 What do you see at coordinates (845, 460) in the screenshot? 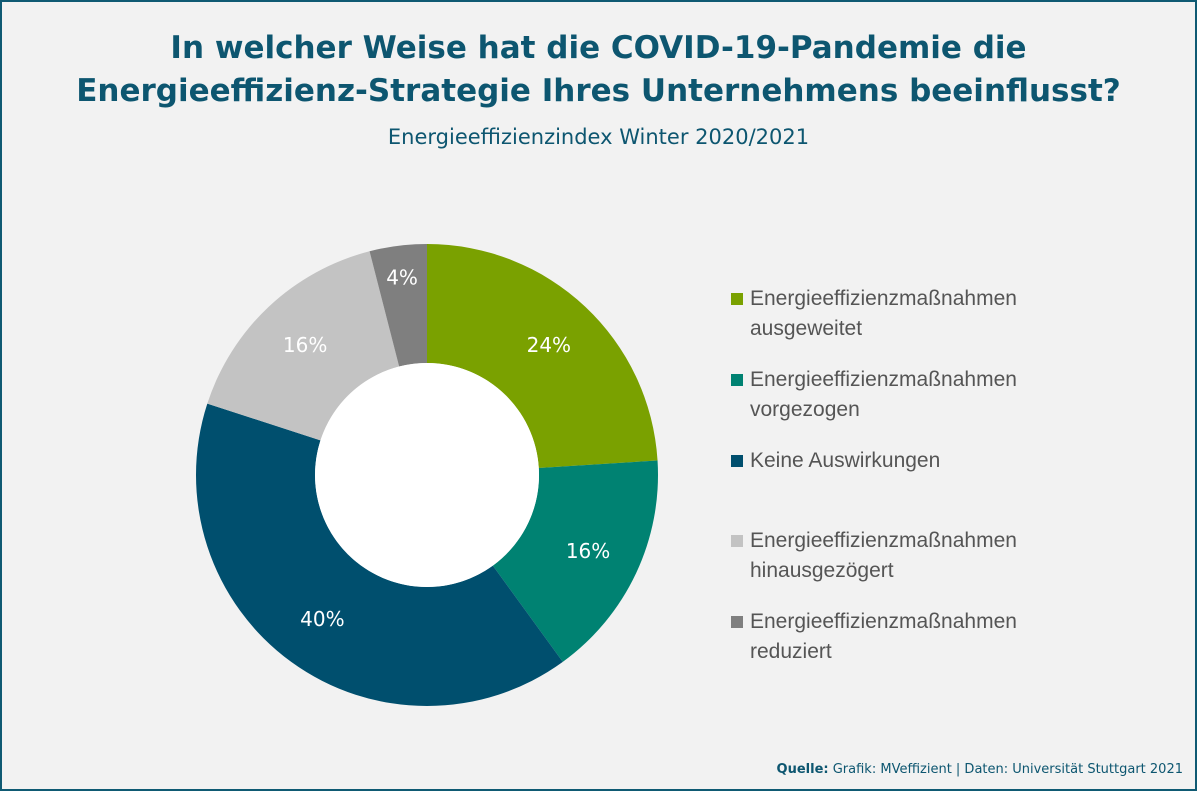
I see `legend-label-line-1: Keine Auswirkungen` at bounding box center [845, 460].